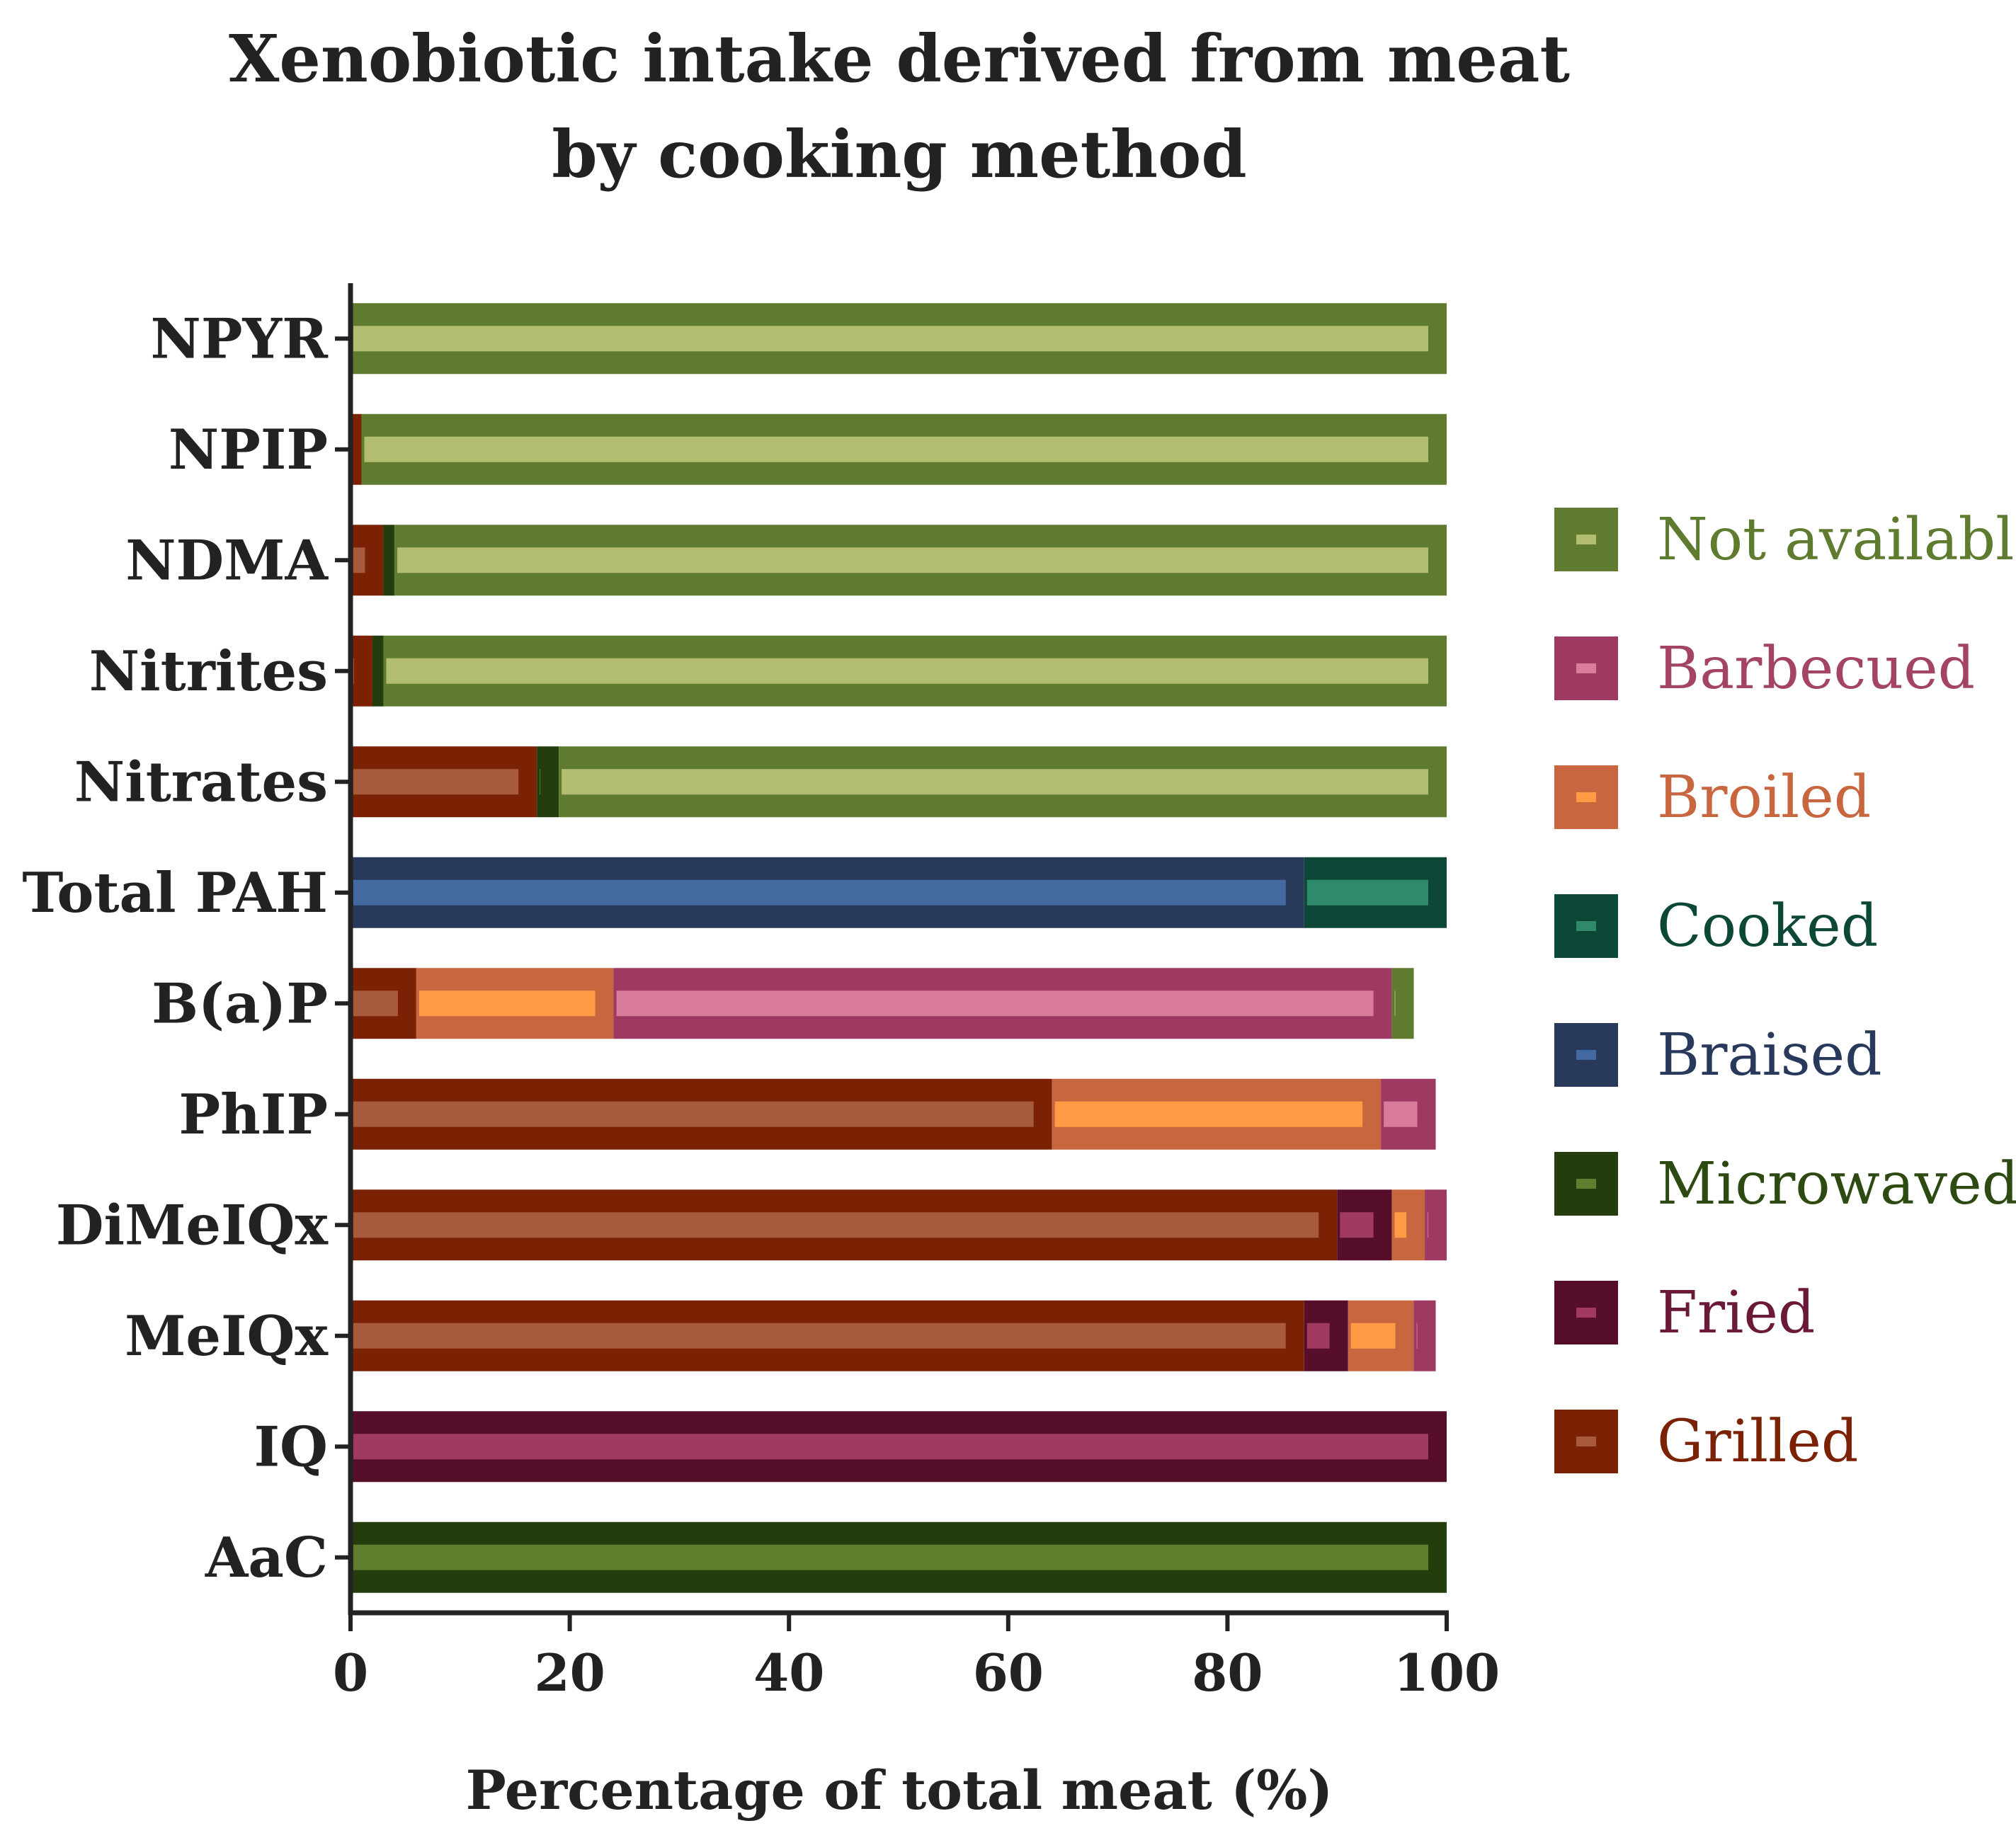 The image size is (2016, 1833). Describe the element at coordinates (548, 782) in the screenshot. I see `bar-nitrates-microwaved` at that location.